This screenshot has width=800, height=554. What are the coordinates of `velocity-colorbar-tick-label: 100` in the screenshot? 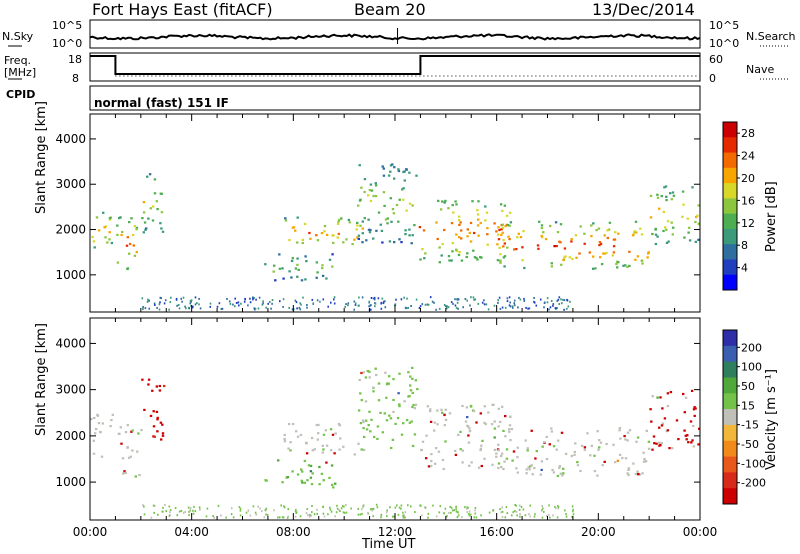 It's located at (751, 367).